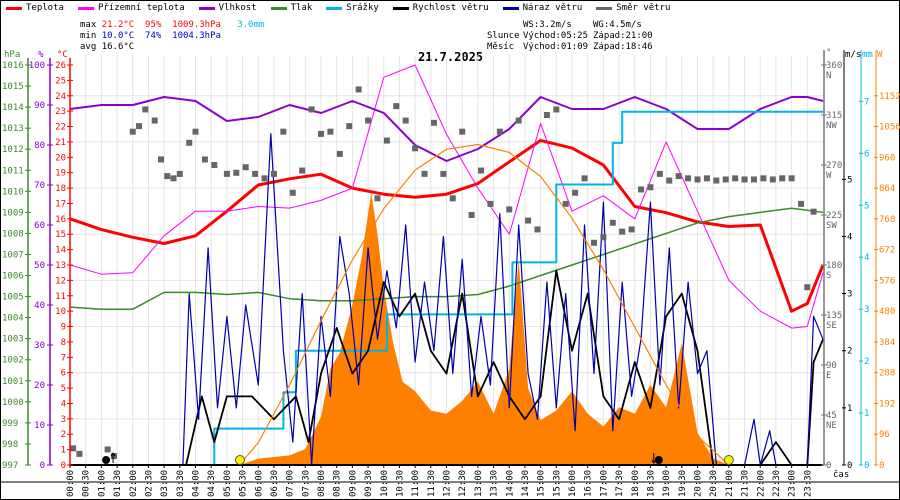 The height and width of the screenshot is (500, 900). Describe the element at coordinates (887, 343) in the screenshot. I see `axis-tick-label-w: 384` at that location.